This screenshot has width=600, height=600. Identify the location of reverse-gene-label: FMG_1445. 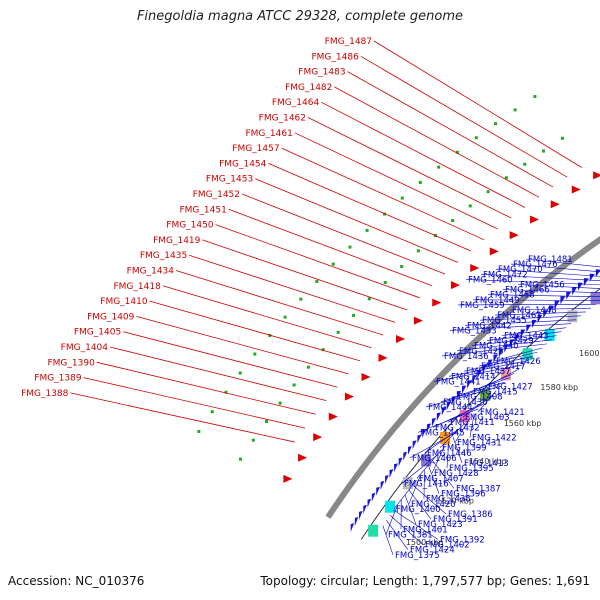
(442, 433).